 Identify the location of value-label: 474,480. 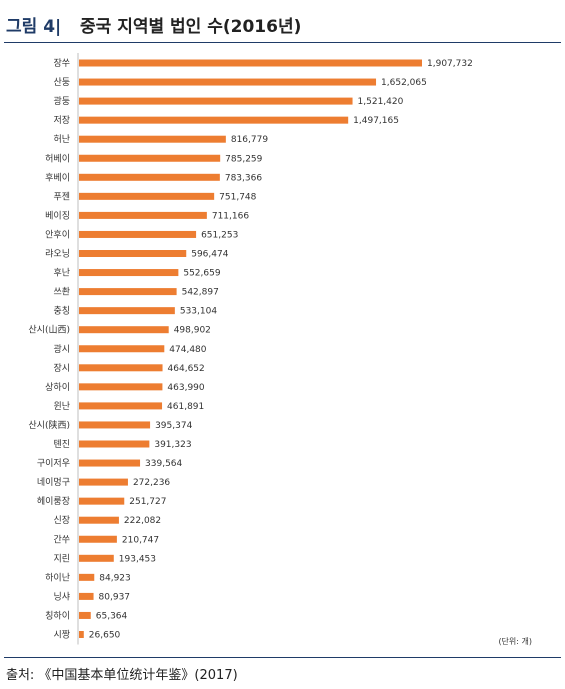
(187, 350).